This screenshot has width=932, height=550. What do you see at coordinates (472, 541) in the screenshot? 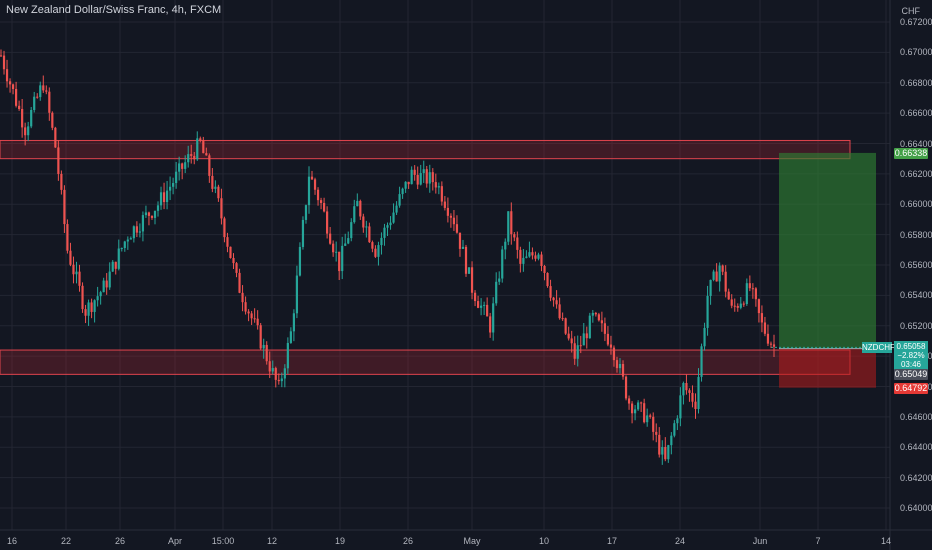
I see `time-tick-label: May` at bounding box center [472, 541].